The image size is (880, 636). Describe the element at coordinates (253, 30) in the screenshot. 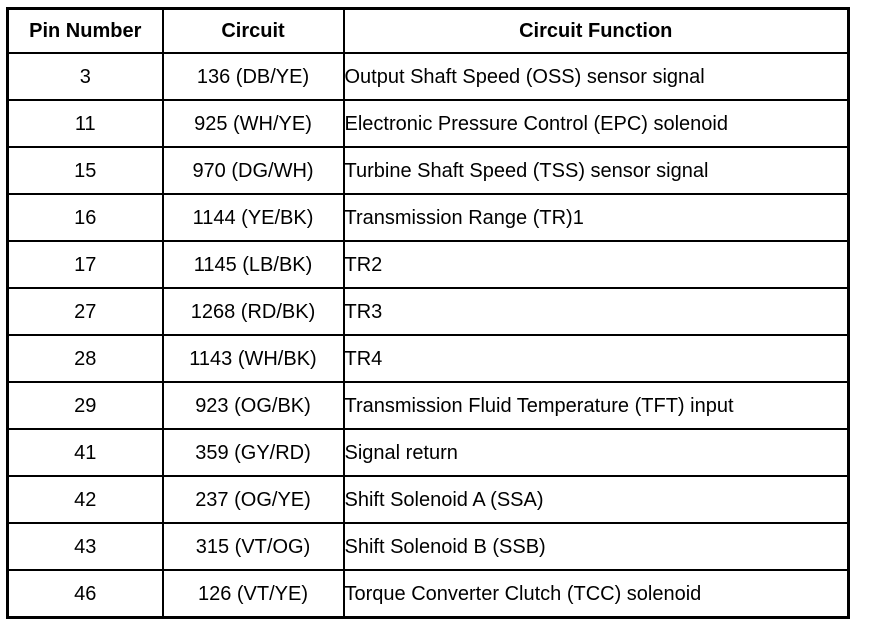

I see `header-circuit: Circuit` at that location.